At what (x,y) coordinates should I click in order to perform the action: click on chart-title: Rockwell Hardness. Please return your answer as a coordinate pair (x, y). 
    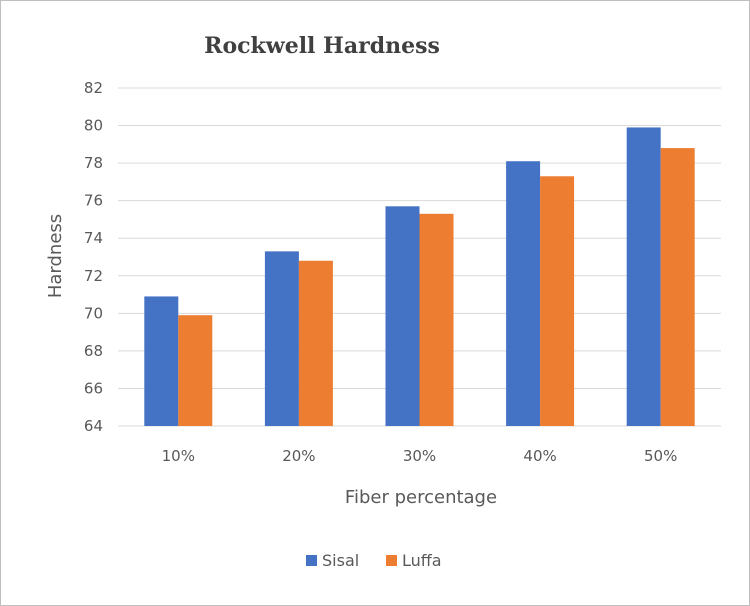
    Looking at the image, I should click on (322, 46).